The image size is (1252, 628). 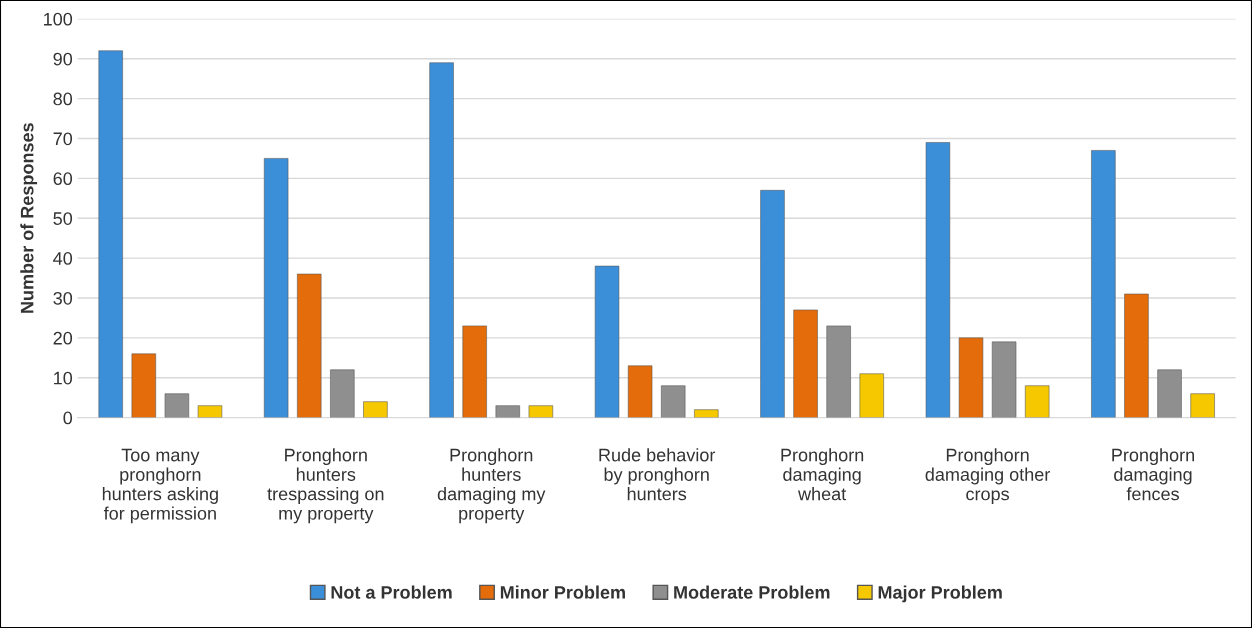 What do you see at coordinates (491, 486) in the screenshot?
I see `x-tick-label: Pronghorn hunters damaging my property` at bounding box center [491, 486].